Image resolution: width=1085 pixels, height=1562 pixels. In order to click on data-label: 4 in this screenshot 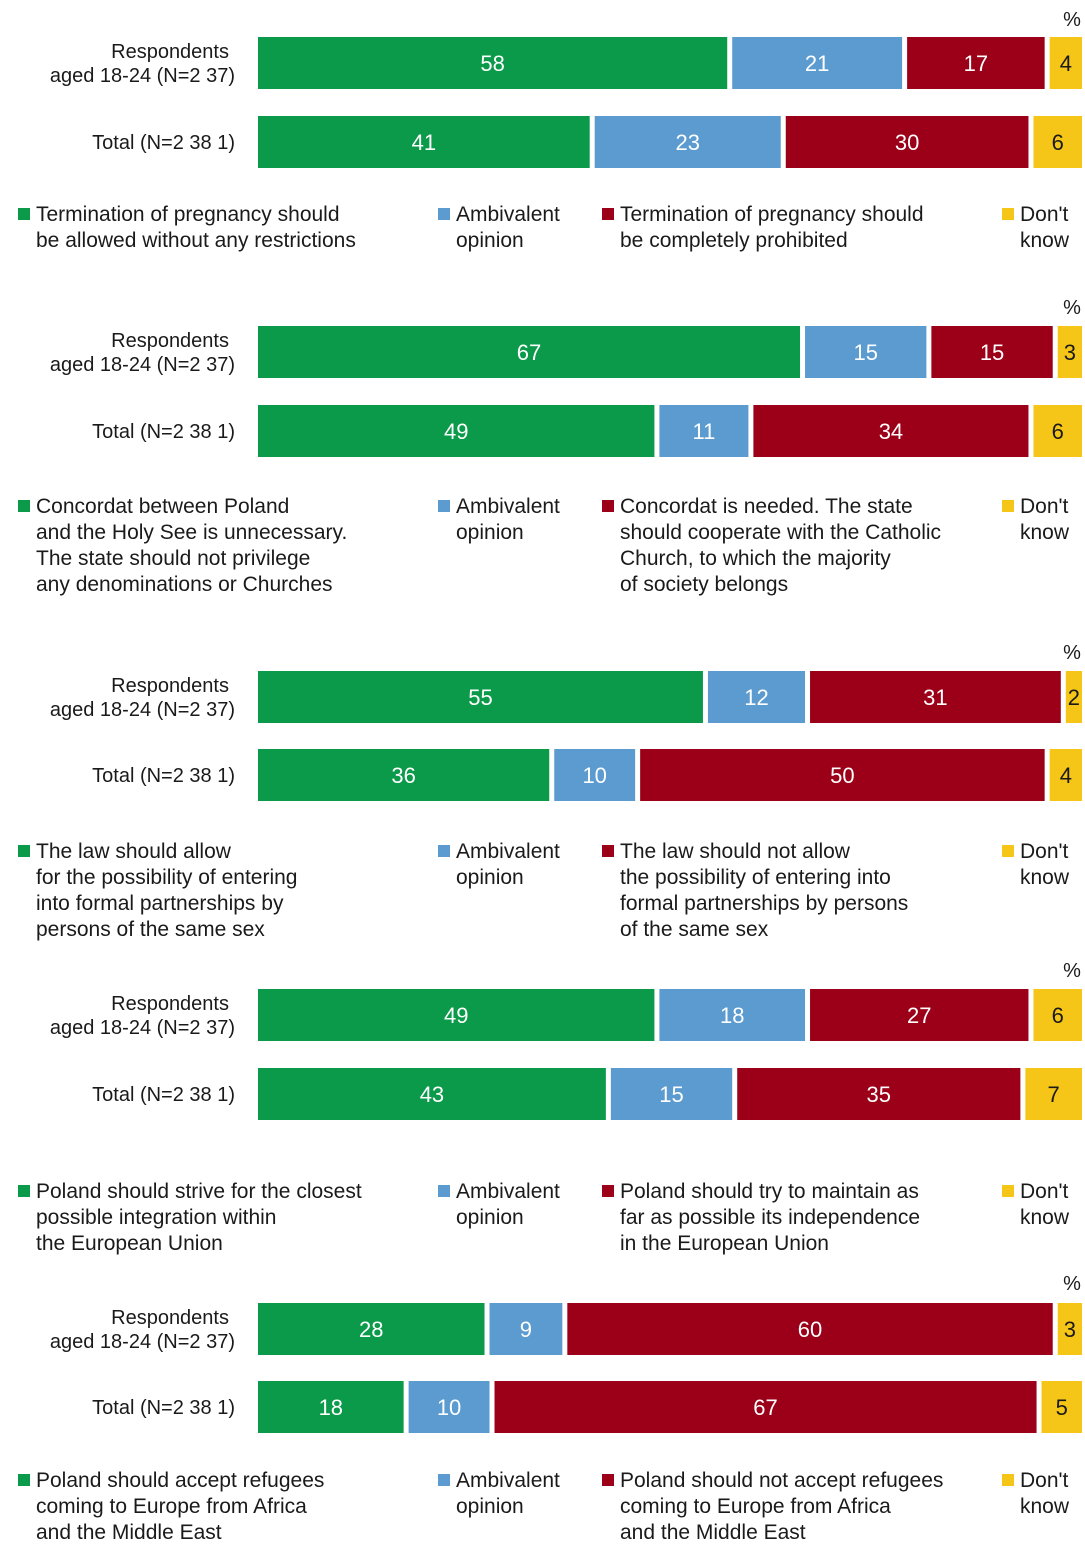, I will do `click(1066, 775)`.